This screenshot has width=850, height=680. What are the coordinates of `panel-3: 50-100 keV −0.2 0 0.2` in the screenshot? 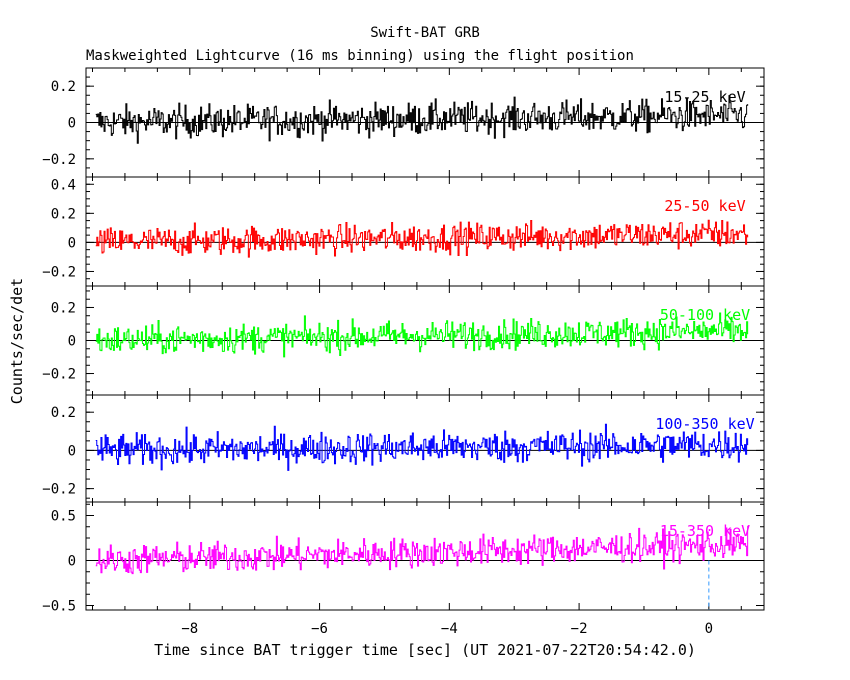 It's located at (403, 340).